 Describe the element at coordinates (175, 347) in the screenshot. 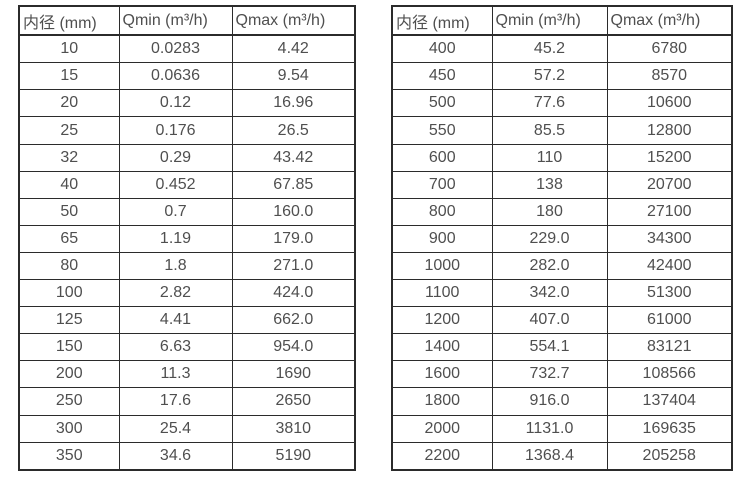

I see `table-cell: 6.63` at that location.